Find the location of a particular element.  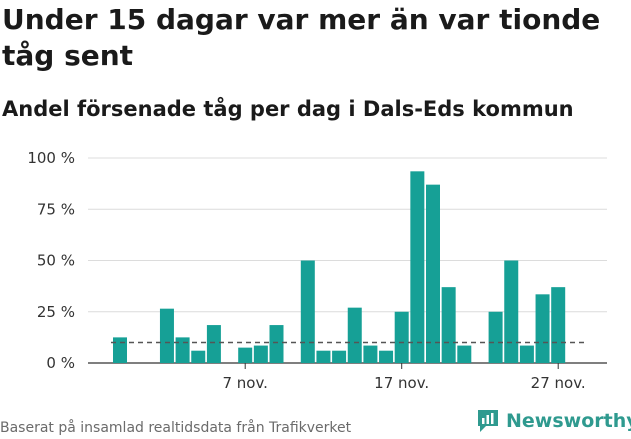

y-axis: 0 % 25 % 50 % 75 % 100 % is located at coordinates (51, 260).